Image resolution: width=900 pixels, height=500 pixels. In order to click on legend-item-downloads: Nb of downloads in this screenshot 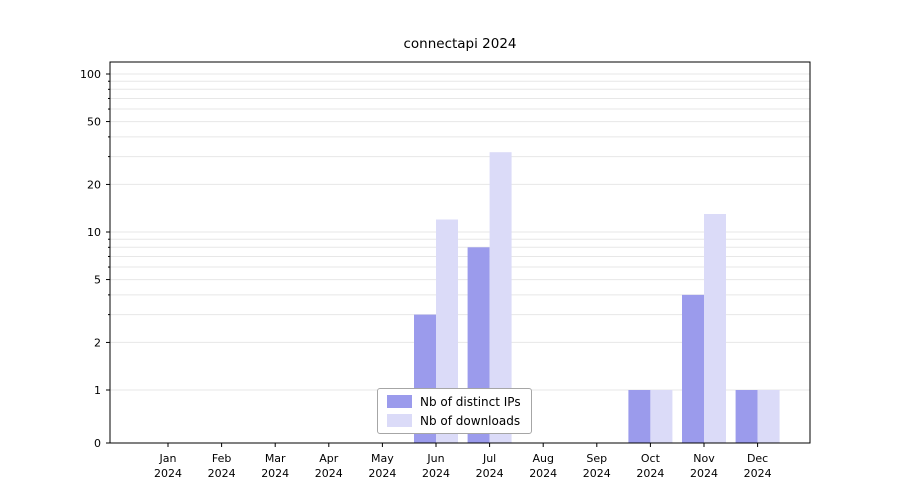, I will do `click(454, 420)`.